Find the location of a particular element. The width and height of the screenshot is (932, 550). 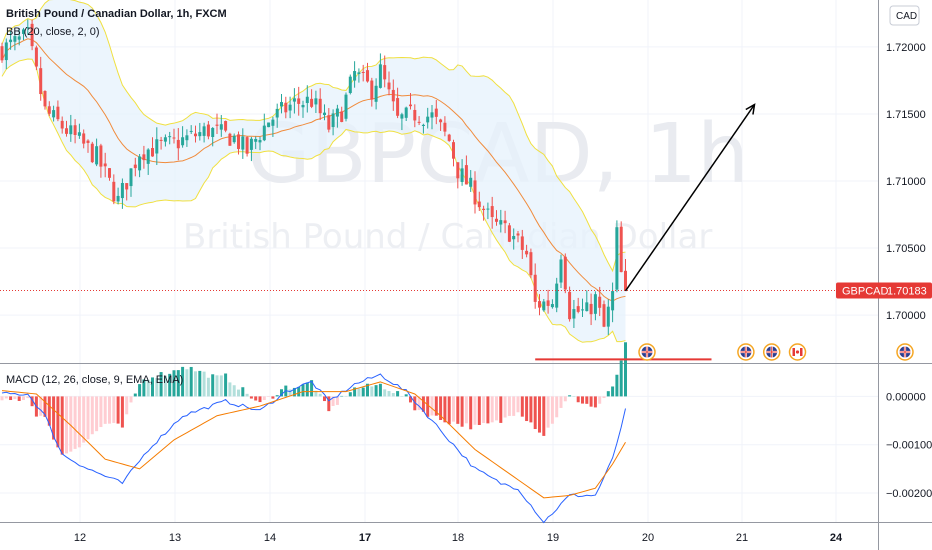

currency-button-frame is located at coordinates (904, 15).